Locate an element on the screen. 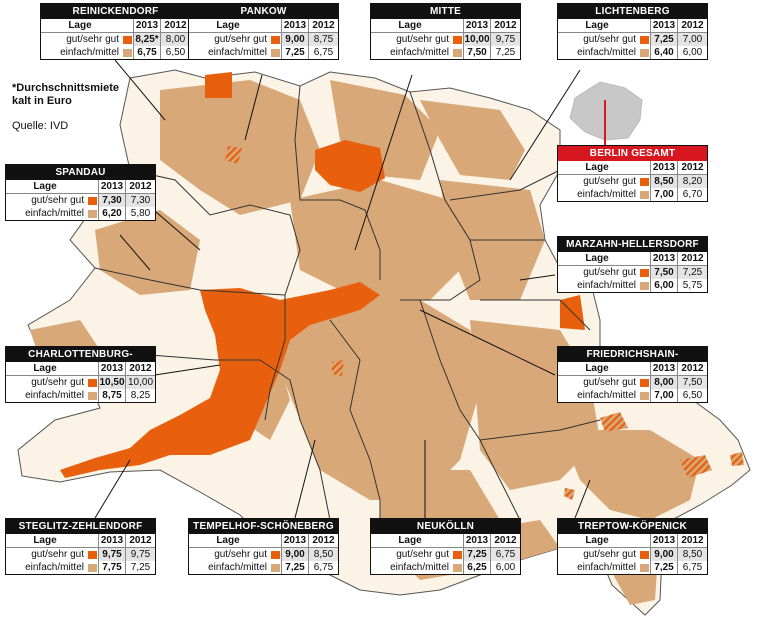  district-name: FRIEDRICHSHAIN-KREUZBERG is located at coordinates (632, 361).